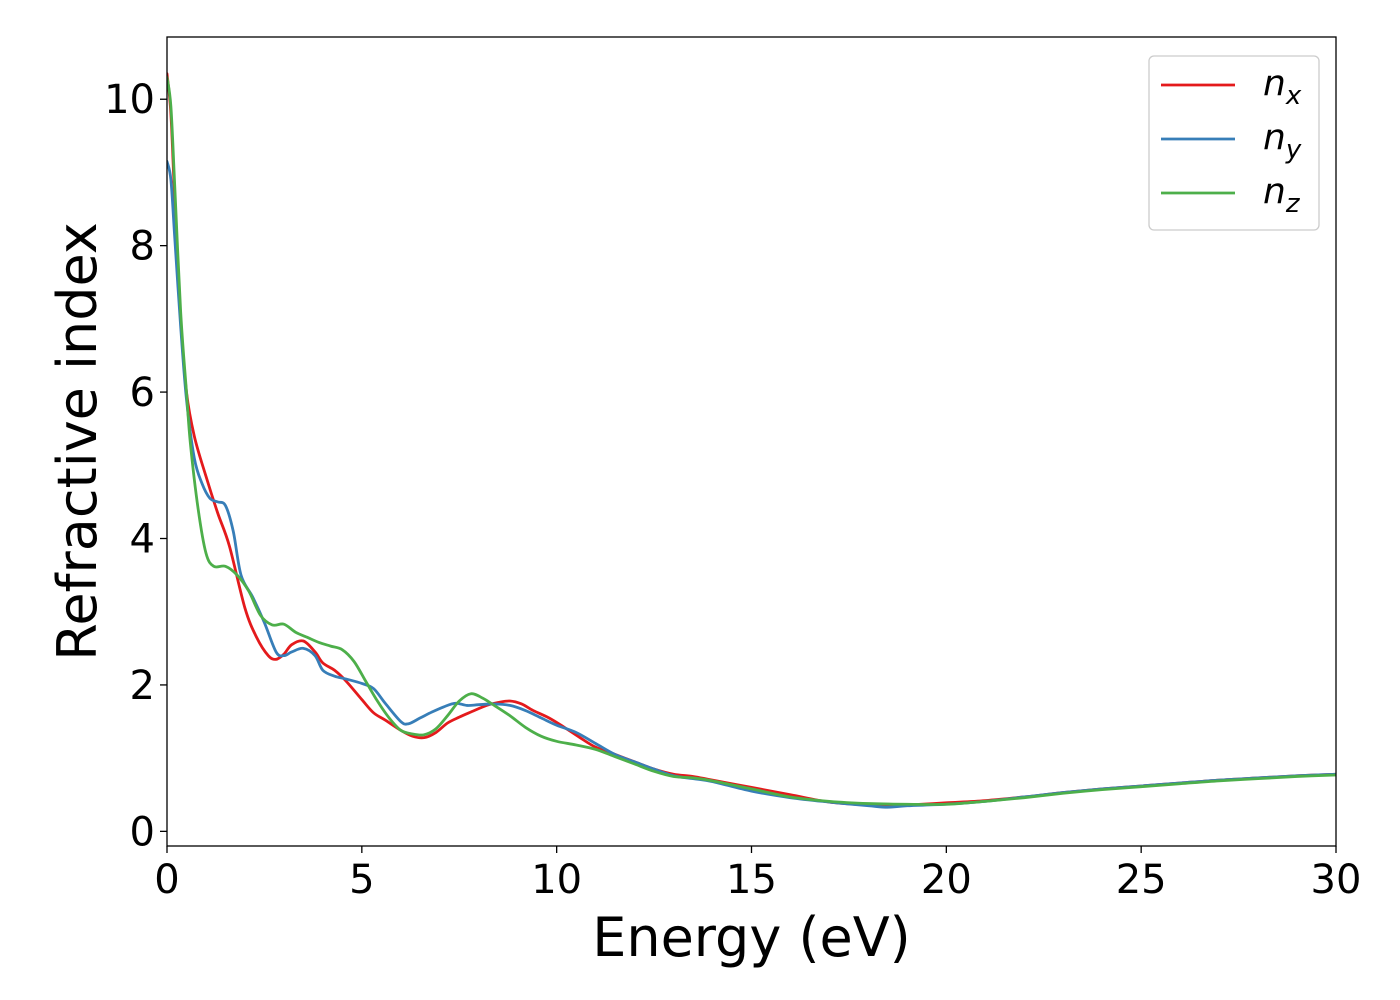 The width and height of the screenshot is (1400, 1000). Describe the element at coordinates (556, 880) in the screenshot. I see `x-tick-label: 10` at that location.